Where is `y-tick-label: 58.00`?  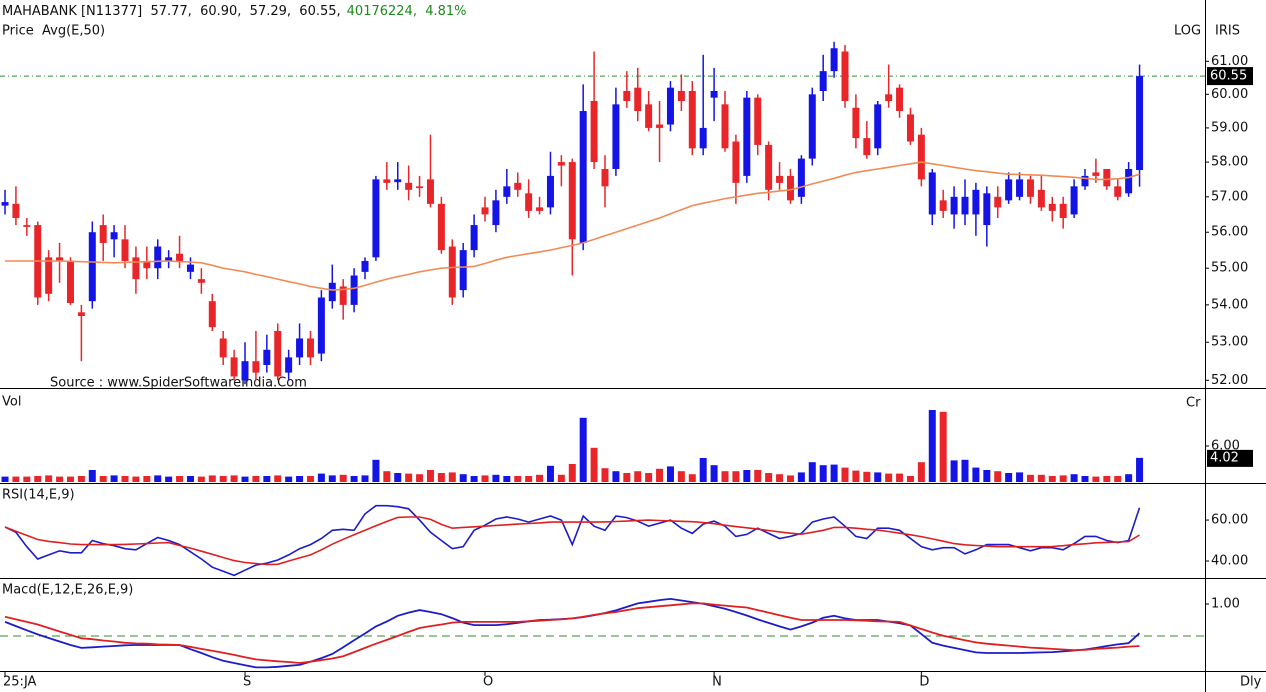 y-tick-label: 58.00 is located at coordinates (1229, 162).